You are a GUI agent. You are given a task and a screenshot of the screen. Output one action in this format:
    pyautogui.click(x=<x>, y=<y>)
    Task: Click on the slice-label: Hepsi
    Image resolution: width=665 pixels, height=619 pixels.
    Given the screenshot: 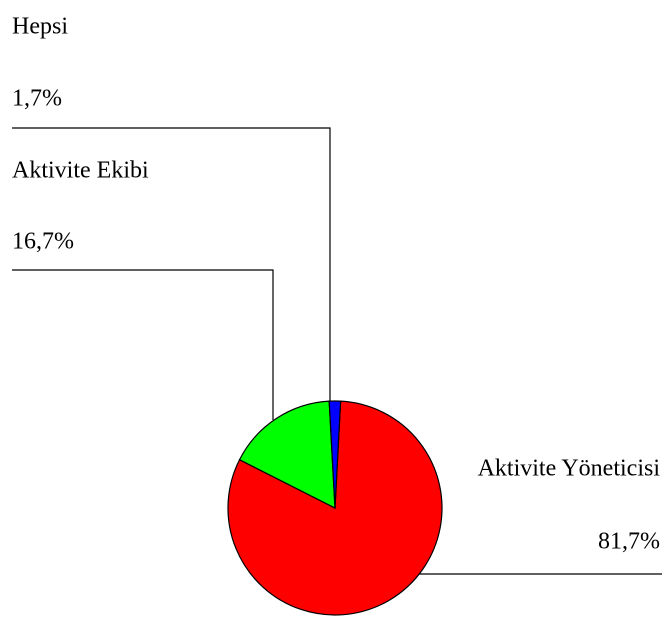 What is the action you would take?
    pyautogui.click(x=40, y=27)
    